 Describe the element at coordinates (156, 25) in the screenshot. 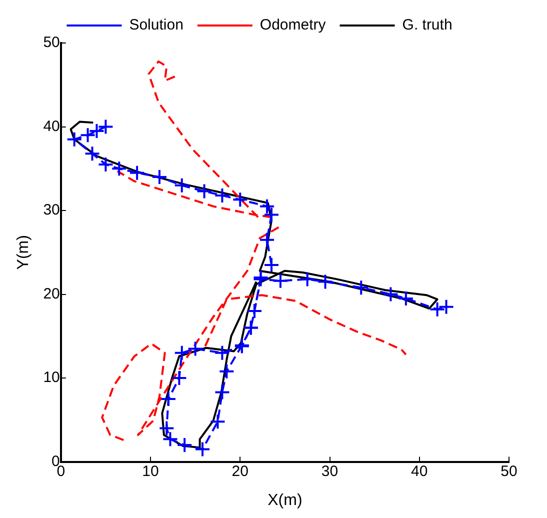

I see `legend-label: Solution` at that location.